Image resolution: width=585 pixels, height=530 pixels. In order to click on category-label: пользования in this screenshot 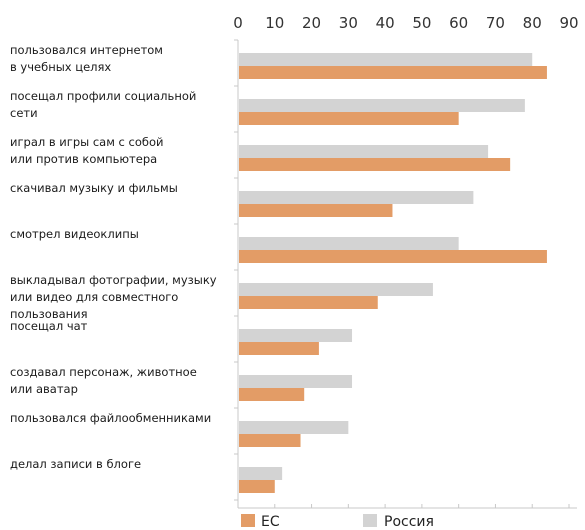, I will do `click(49, 314)`.